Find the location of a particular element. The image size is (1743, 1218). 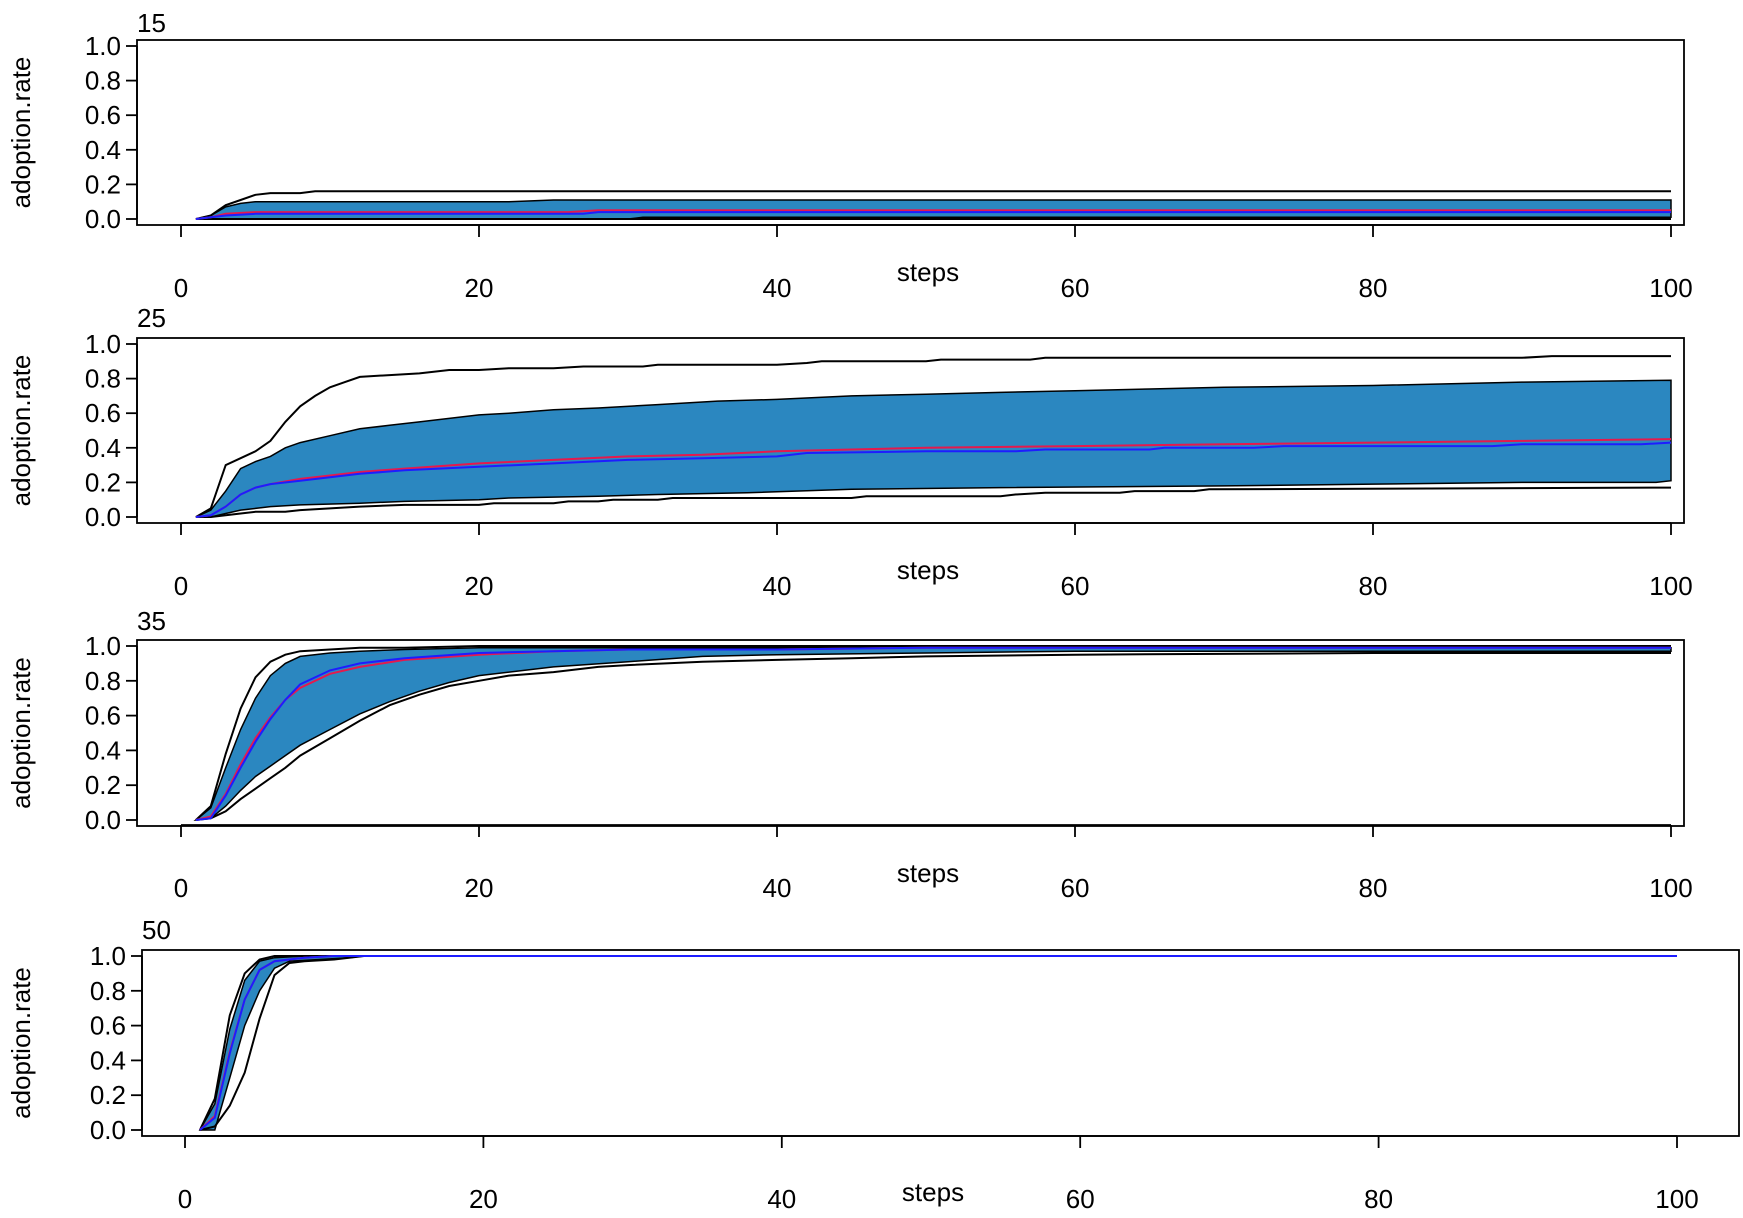

mean-line is located at coordinates (938, 1043).